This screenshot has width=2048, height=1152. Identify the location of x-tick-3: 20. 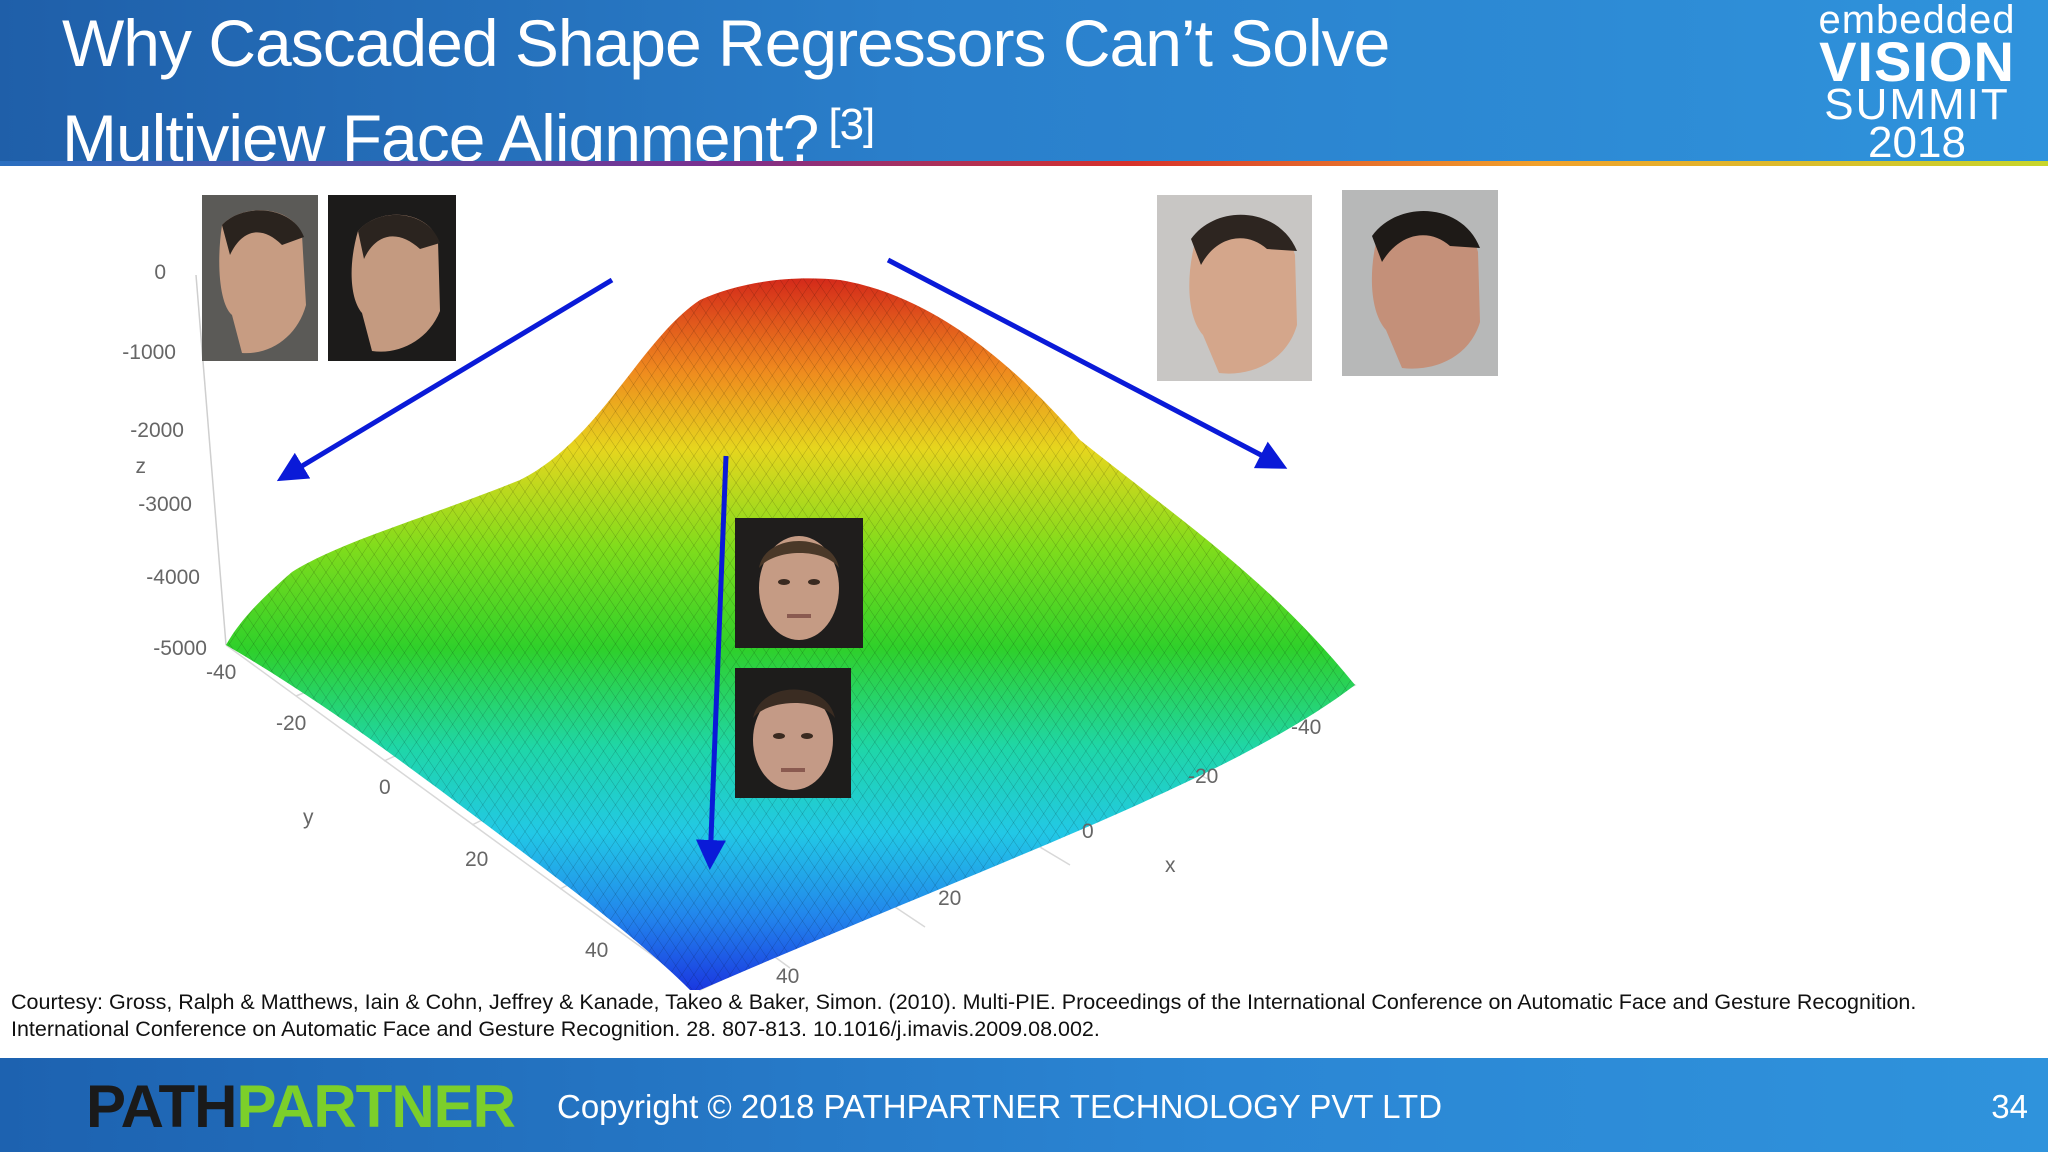
(949, 898).